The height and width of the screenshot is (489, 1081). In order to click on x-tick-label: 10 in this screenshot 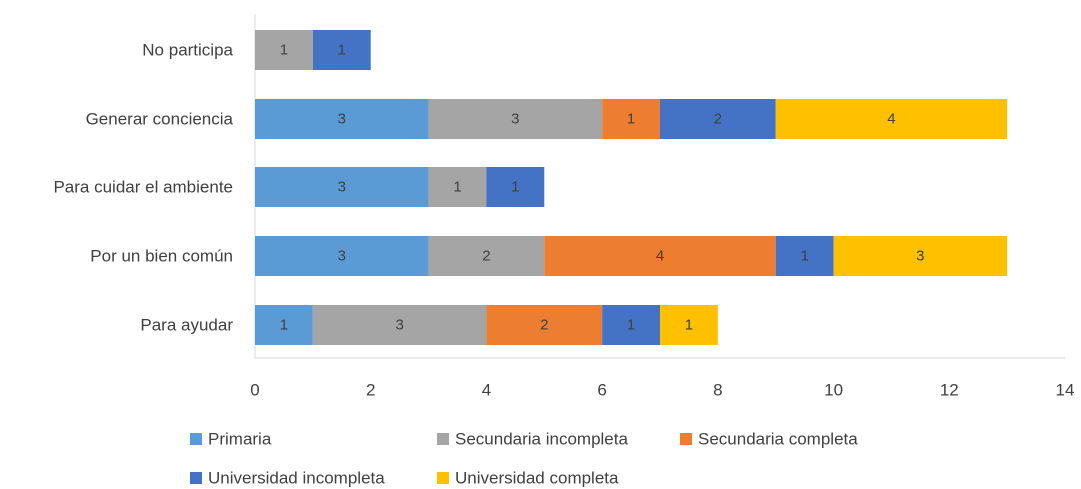, I will do `click(833, 390)`.